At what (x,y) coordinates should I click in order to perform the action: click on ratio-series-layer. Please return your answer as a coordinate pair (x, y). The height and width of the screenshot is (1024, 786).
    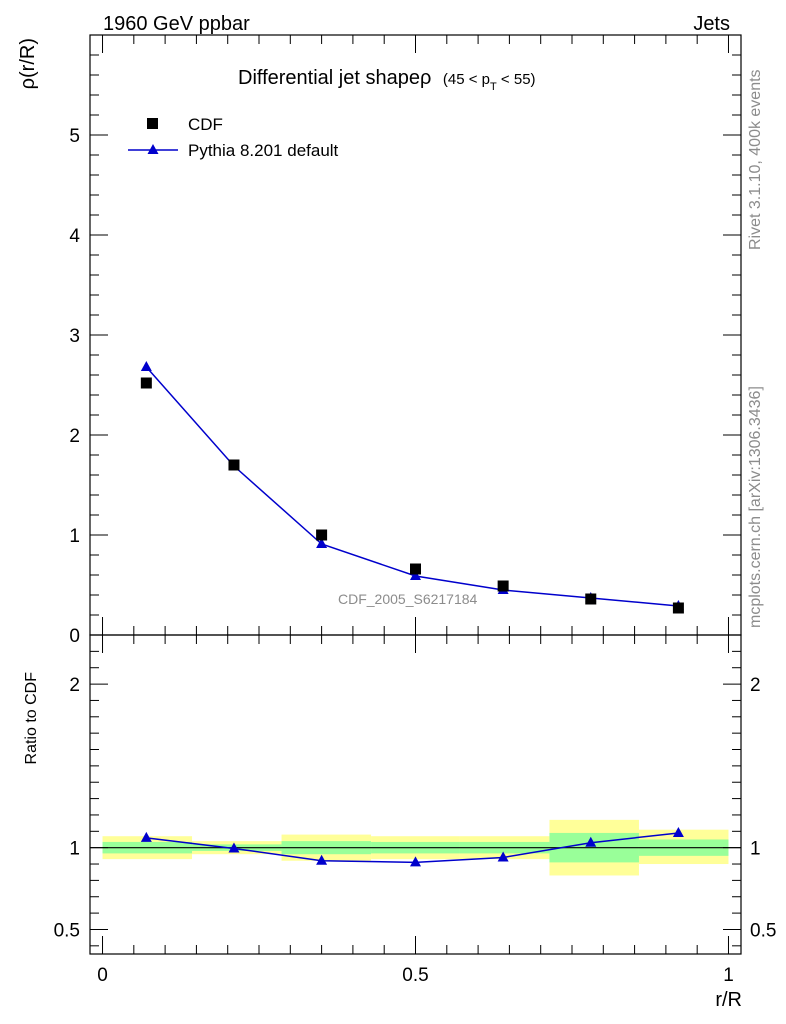
    Looking at the image, I should click on (412, 846).